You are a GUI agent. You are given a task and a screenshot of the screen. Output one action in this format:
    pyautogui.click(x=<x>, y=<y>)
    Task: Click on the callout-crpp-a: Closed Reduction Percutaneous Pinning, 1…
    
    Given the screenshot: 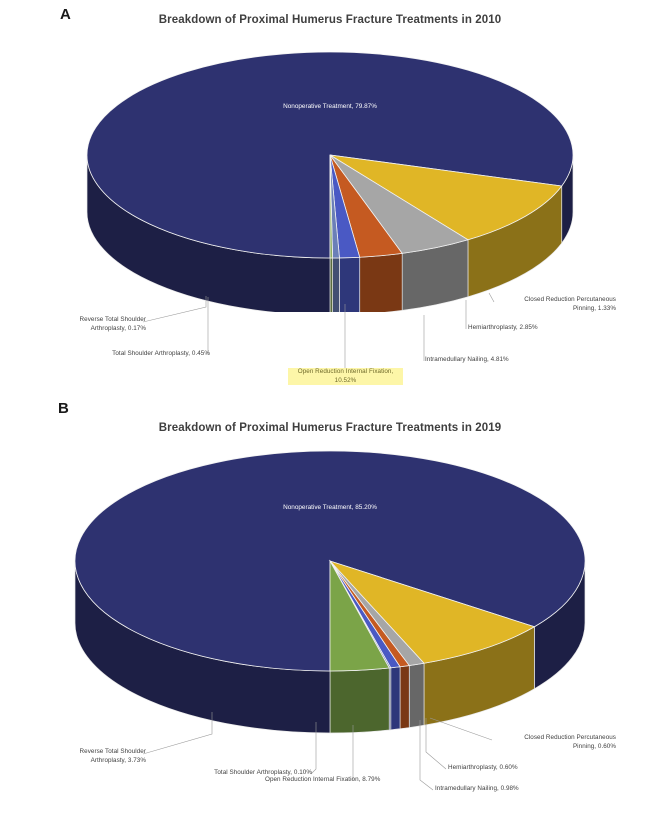 What is the action you would take?
    pyautogui.click(x=570, y=304)
    